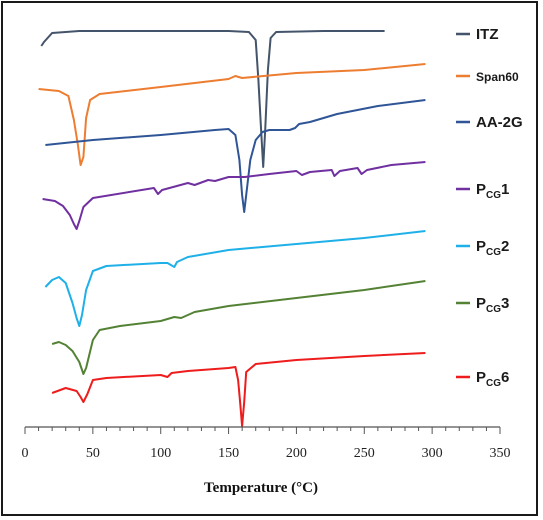  I want to click on legend-label: PCG6, so click(492, 379).